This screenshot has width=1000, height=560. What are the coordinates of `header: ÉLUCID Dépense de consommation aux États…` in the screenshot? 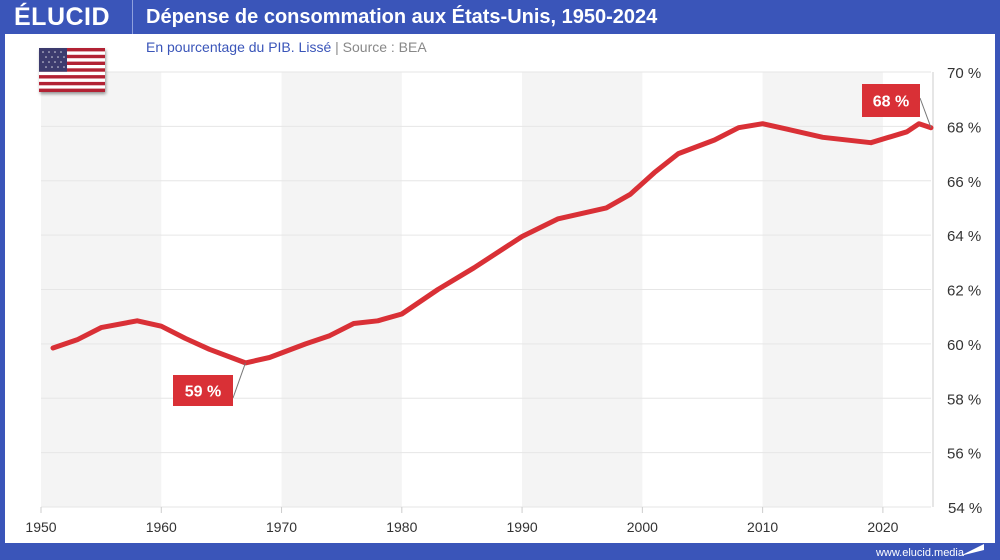 It's located at (500, 17).